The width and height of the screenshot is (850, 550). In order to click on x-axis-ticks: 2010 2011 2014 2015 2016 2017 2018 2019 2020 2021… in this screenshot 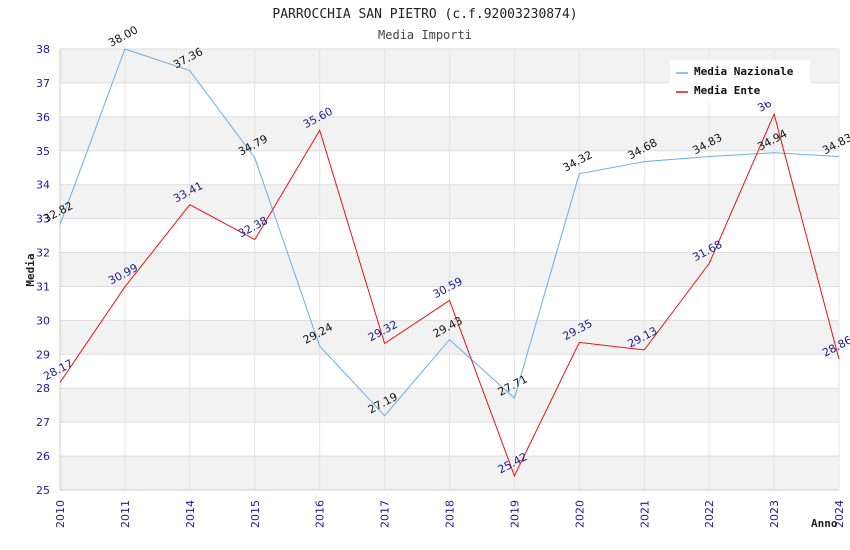, I will do `click(450, 514)`.